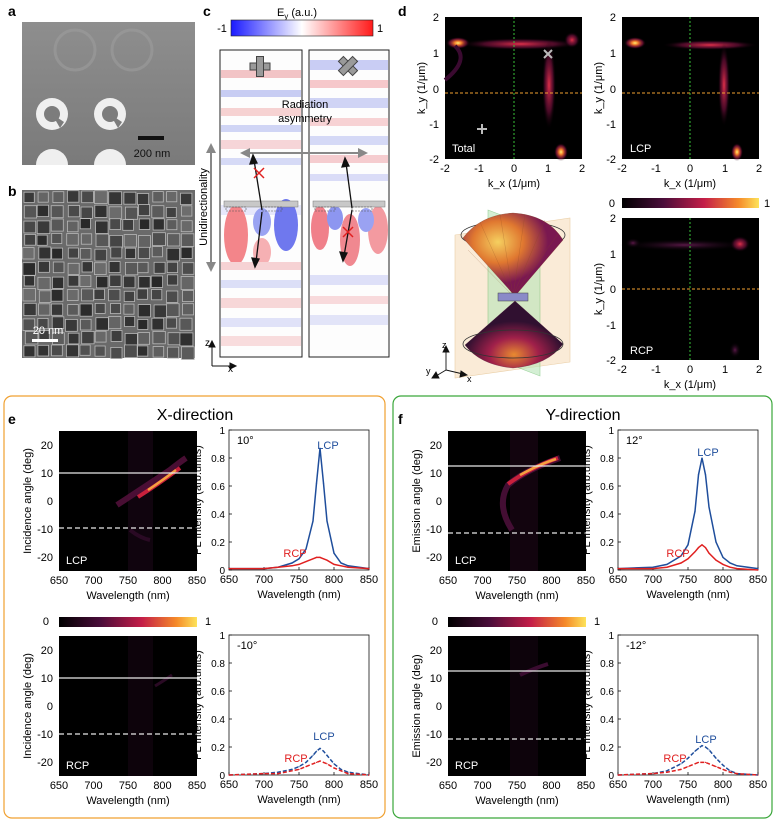  What do you see at coordinates (611, 636) in the screenshot?
I see `tick-label: 1` at bounding box center [611, 636].